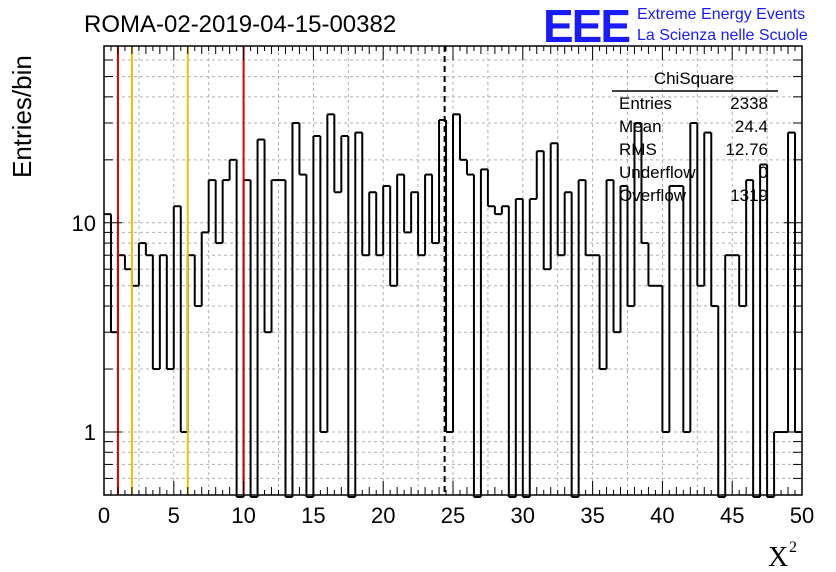  I want to click on x-tick-label: 20, so click(383, 515).